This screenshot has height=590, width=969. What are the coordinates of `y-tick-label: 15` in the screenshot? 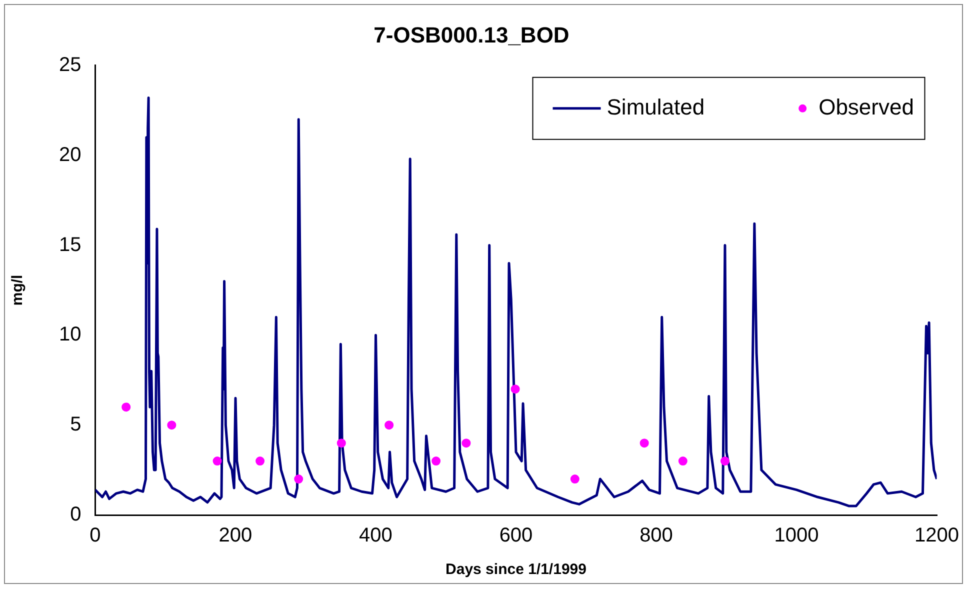 It's located at (70, 245).